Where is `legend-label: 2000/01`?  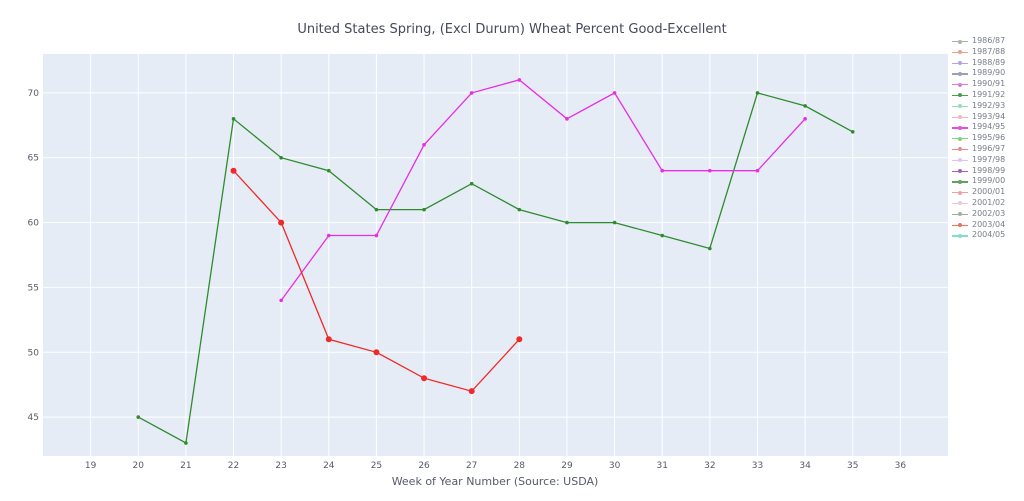
legend-label: 2000/01 is located at coordinates (989, 192).